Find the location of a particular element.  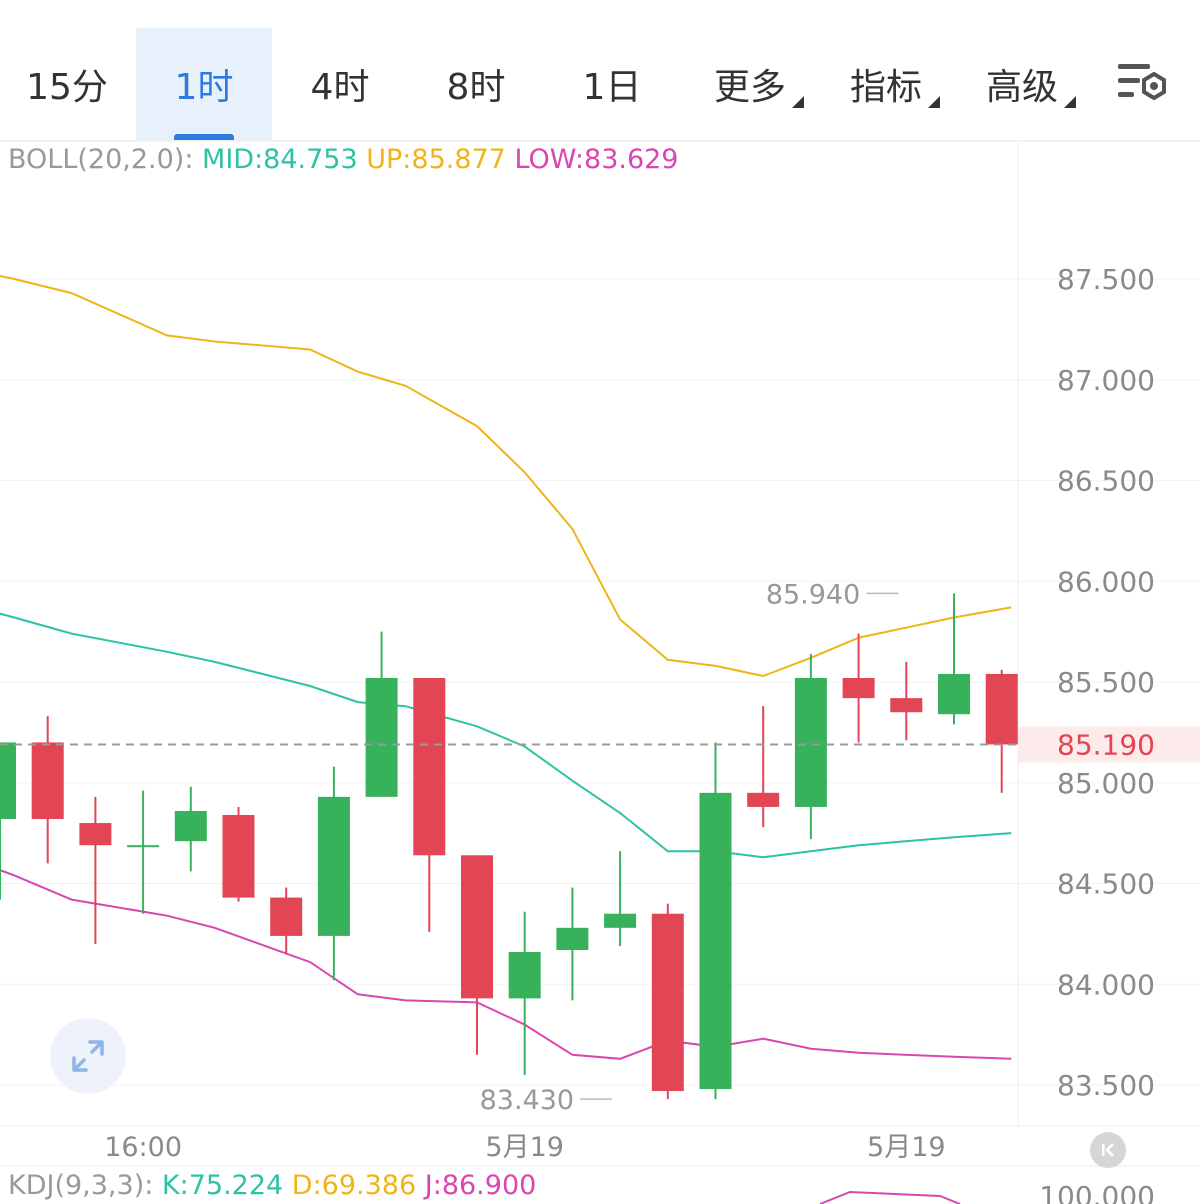

chart-settings-icon is located at coordinates (1142, 84).